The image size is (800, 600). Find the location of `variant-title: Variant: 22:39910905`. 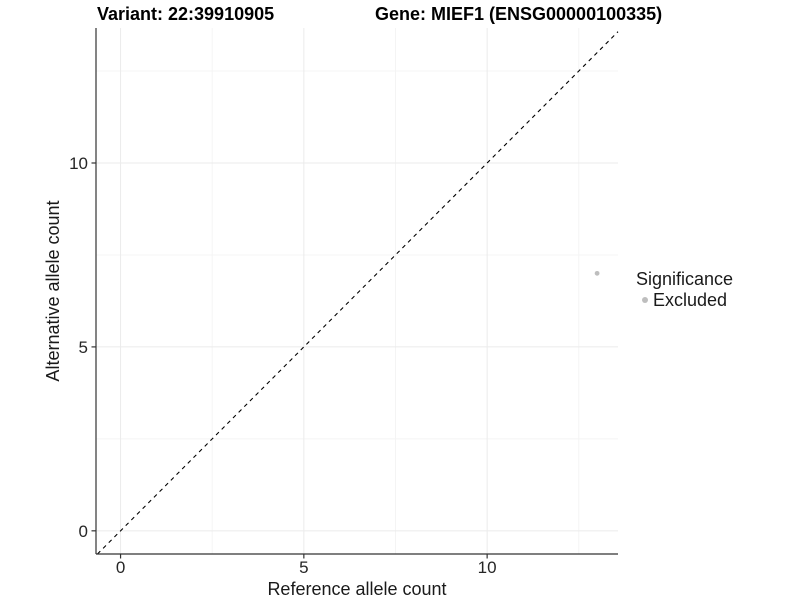

variant-title: Variant: 22:39910905 is located at coordinates (186, 14).